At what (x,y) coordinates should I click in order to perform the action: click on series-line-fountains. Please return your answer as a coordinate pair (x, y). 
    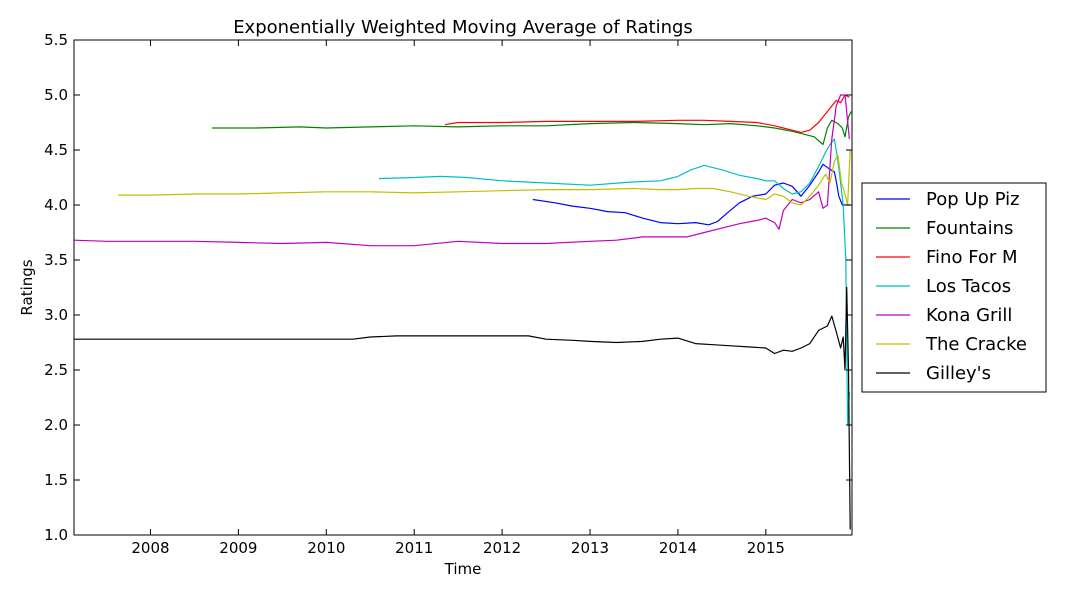
    Looking at the image, I should click on (532, 128).